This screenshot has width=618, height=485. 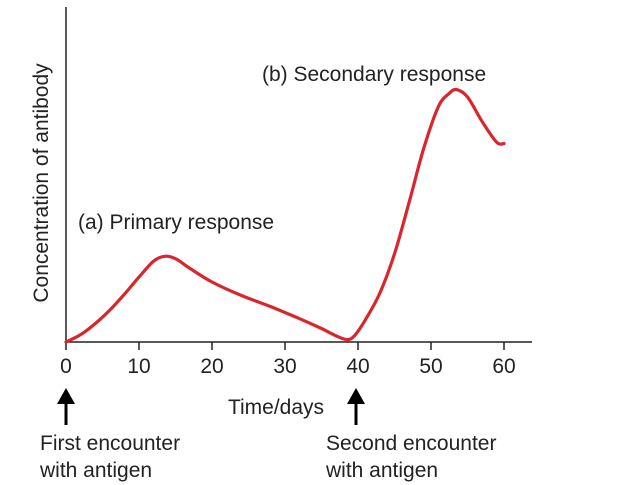 What do you see at coordinates (284, 366) in the screenshot?
I see `x-tick-label-30: 30` at bounding box center [284, 366].